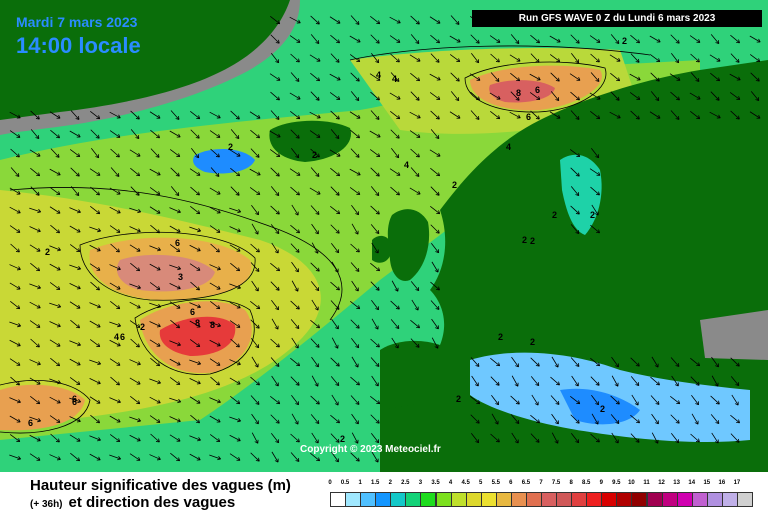 This screenshot has height=512, width=768. What do you see at coordinates (30, 423) in the screenshot?
I see `contour-value-label: 6` at bounding box center [30, 423].